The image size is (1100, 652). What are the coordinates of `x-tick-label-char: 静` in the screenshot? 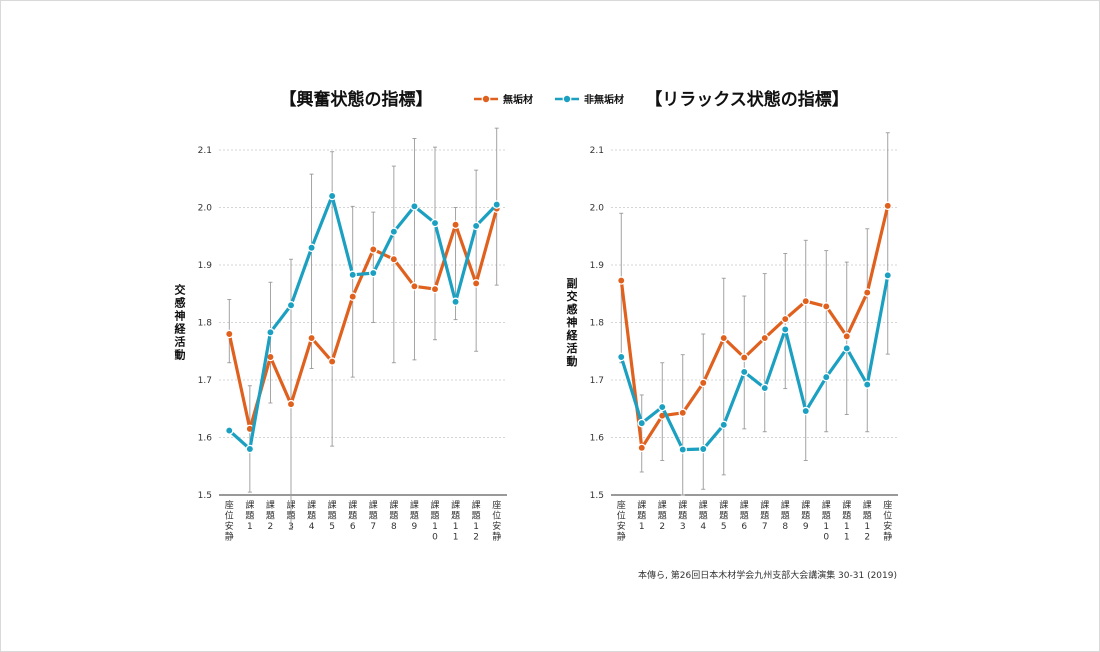 It's located at (621, 537).